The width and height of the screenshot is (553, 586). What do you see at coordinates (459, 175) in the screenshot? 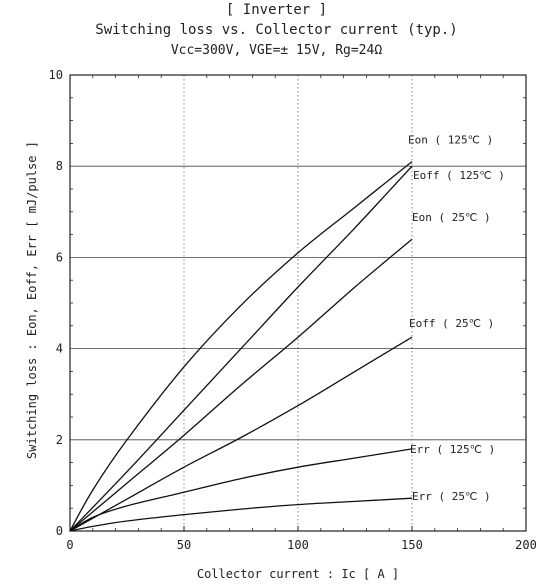
I see `series-label: Eoff ( 125℃ )` at bounding box center [459, 175].